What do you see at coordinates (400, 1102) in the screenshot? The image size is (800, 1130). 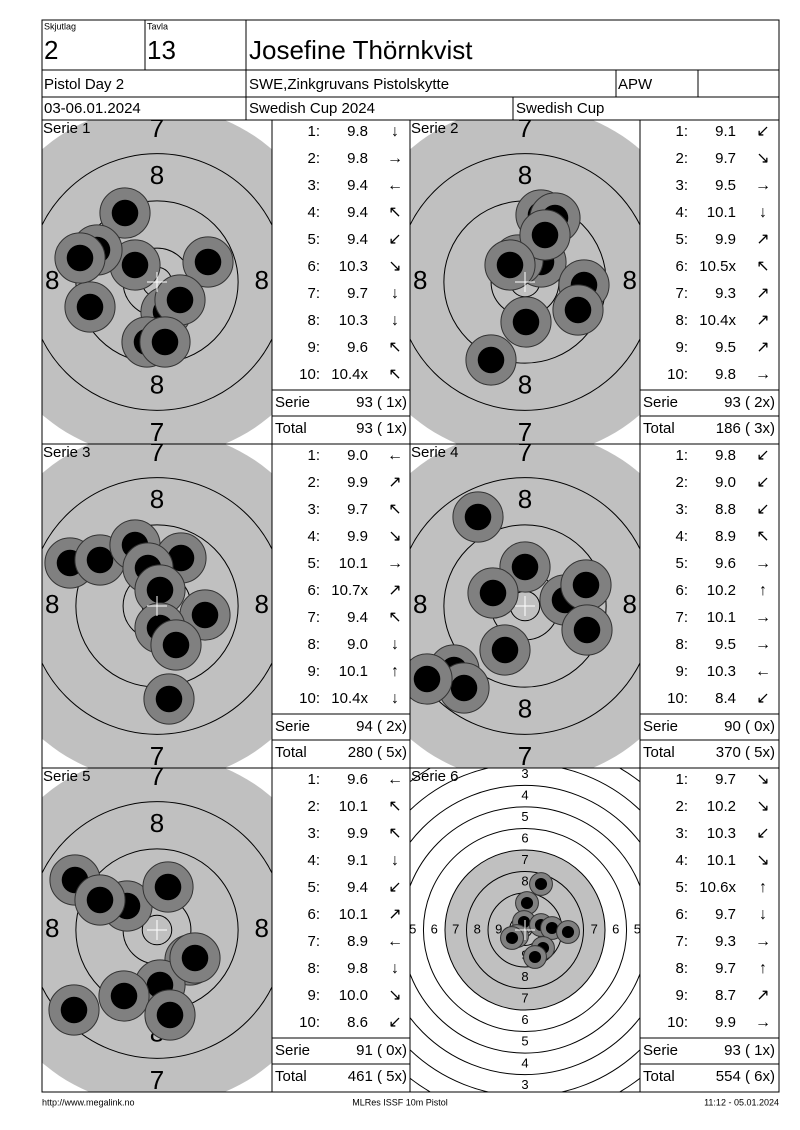 I see `footer-program: MLRes ISSF 10m Pistol` at bounding box center [400, 1102].